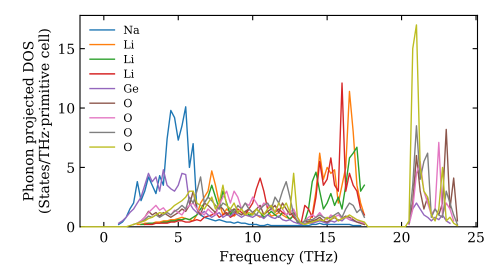 The height and width of the screenshot is (280, 500). Describe the element at coordinates (70, 227) in the screenshot. I see `y-tick-label: 0` at that location.